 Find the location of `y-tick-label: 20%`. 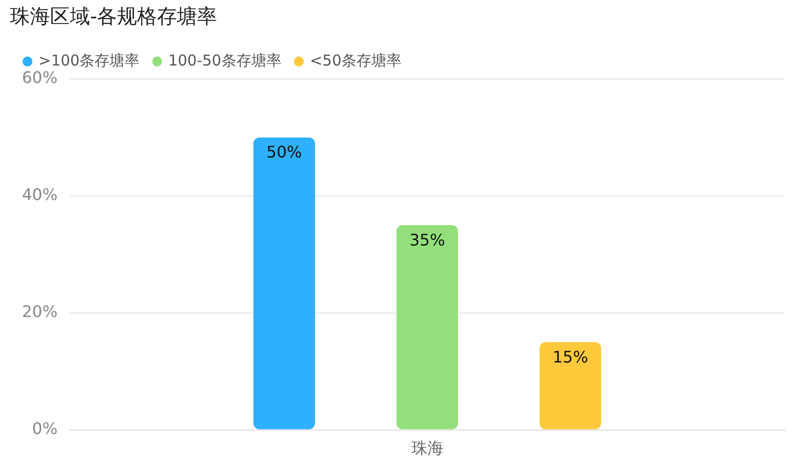

y-tick-label: 20% is located at coordinates (40, 312).